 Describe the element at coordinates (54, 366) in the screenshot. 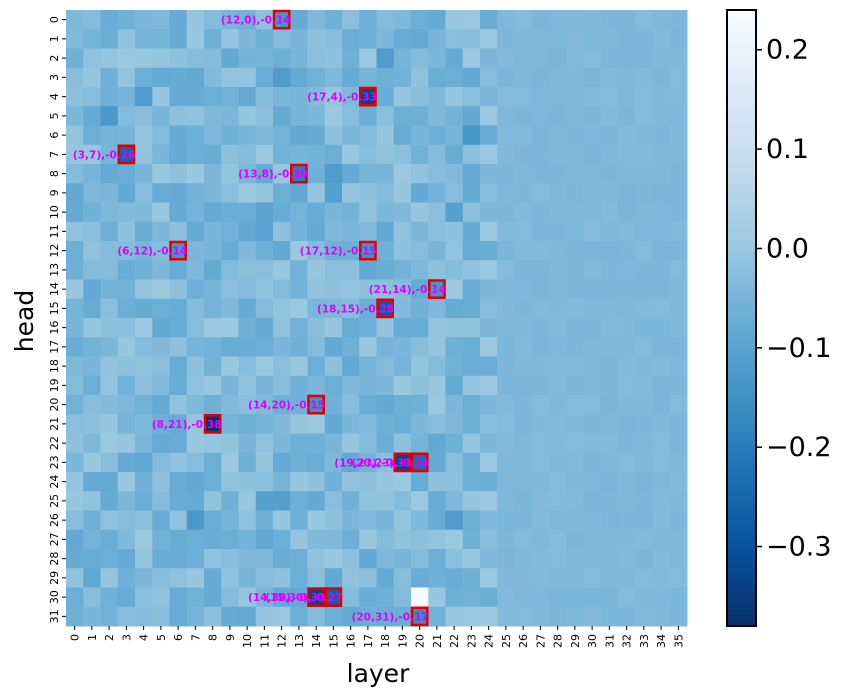

I see `y-tick-label: 18` at that location.